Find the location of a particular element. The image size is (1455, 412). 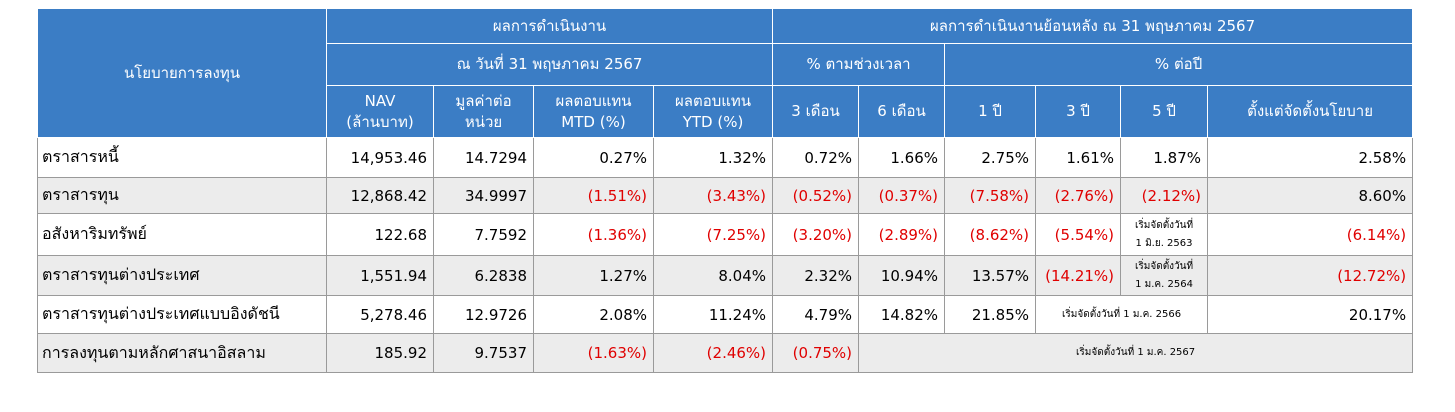

value-cell: (0.37%) is located at coordinates (902, 195).